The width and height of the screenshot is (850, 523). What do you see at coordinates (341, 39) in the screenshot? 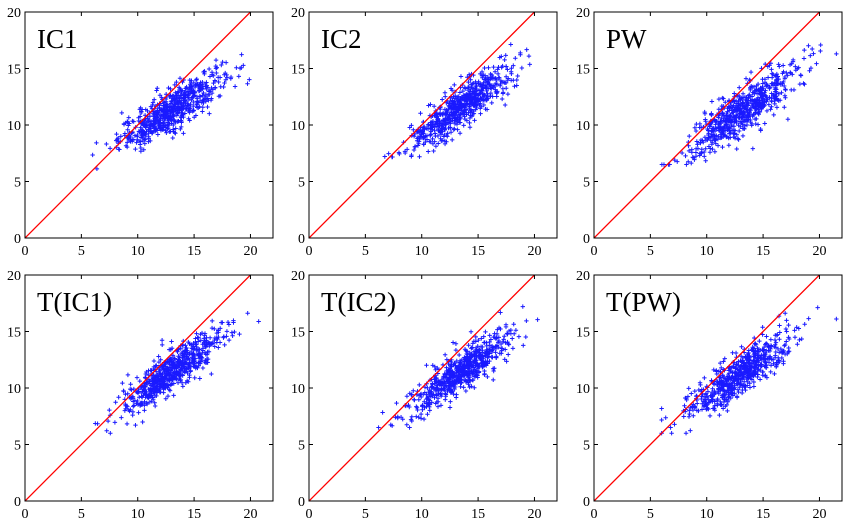
I see `panel-title: IC2` at bounding box center [341, 39].